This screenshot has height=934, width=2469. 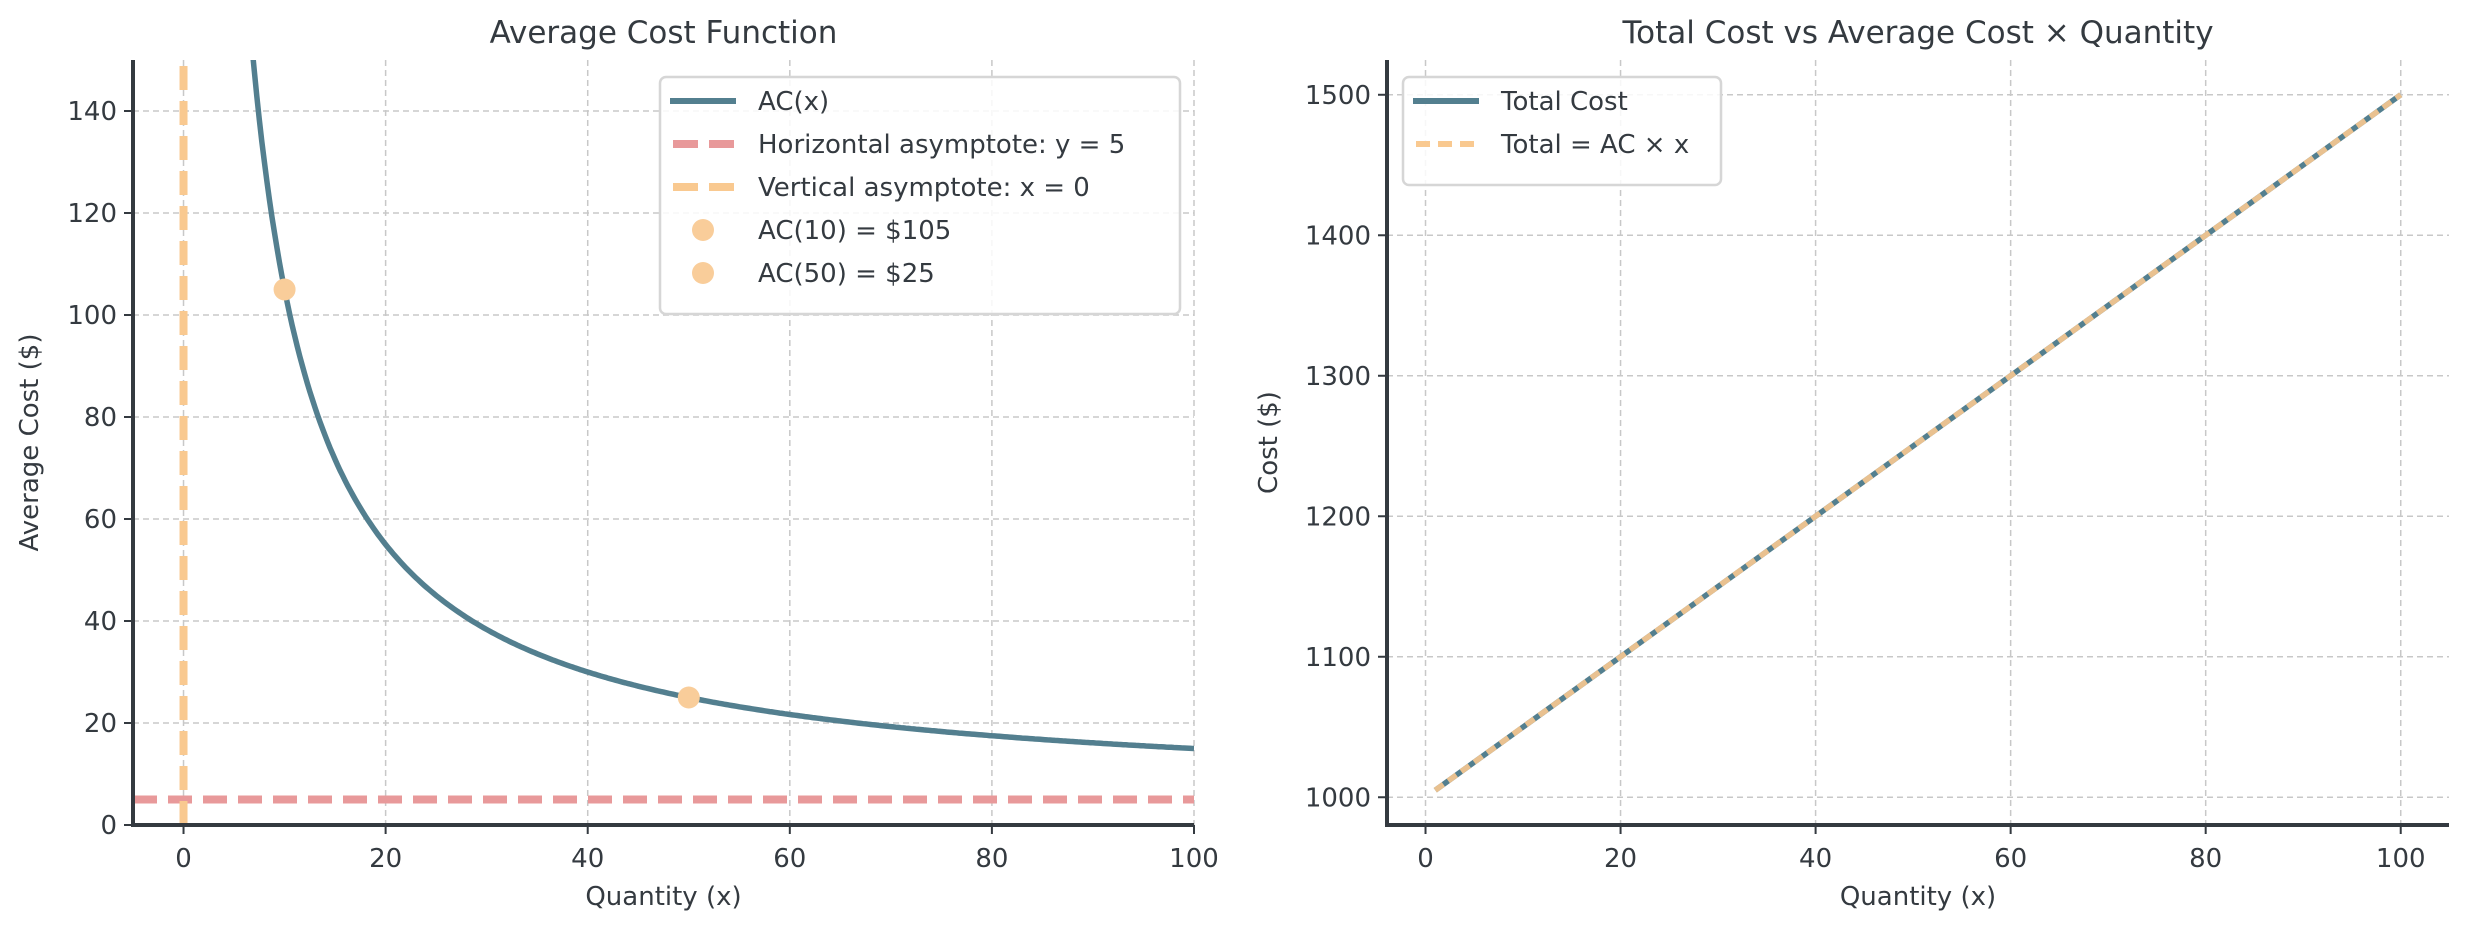 I want to click on legend-label: Vertical asymptote: x = 0, so click(x=924, y=188).